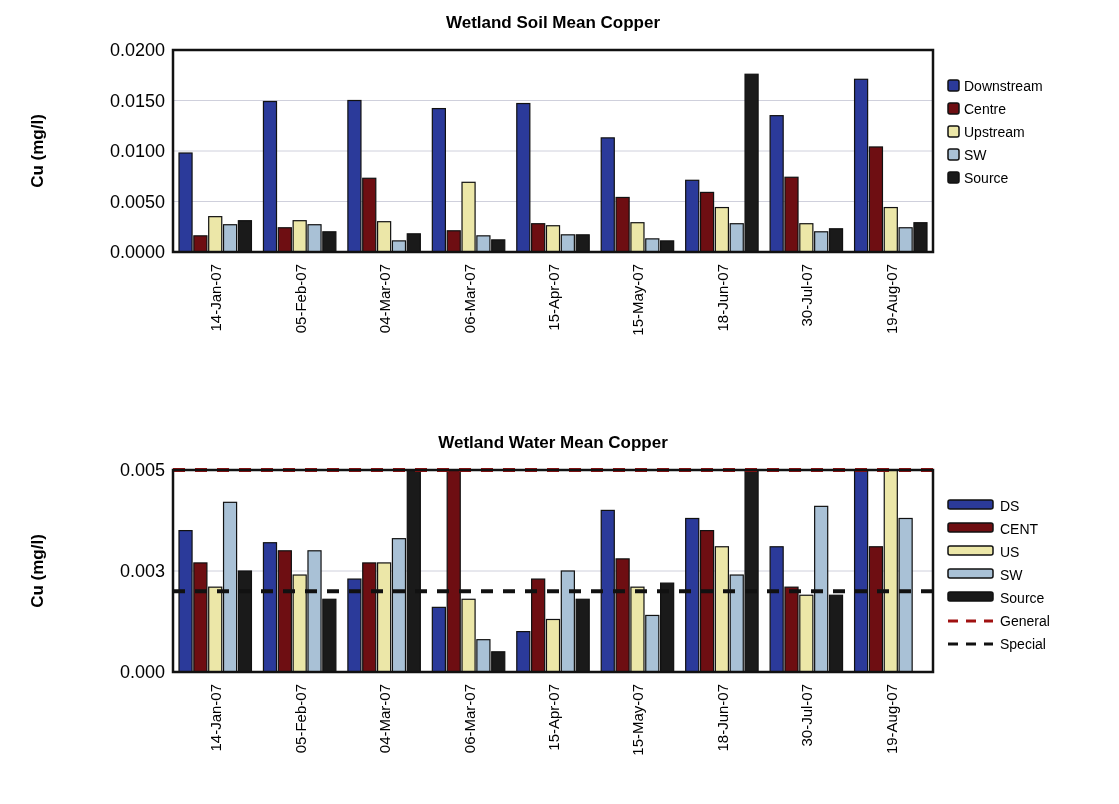 The width and height of the screenshot is (1119, 804). I want to click on y-tick-label: 0.005, so click(142, 470).